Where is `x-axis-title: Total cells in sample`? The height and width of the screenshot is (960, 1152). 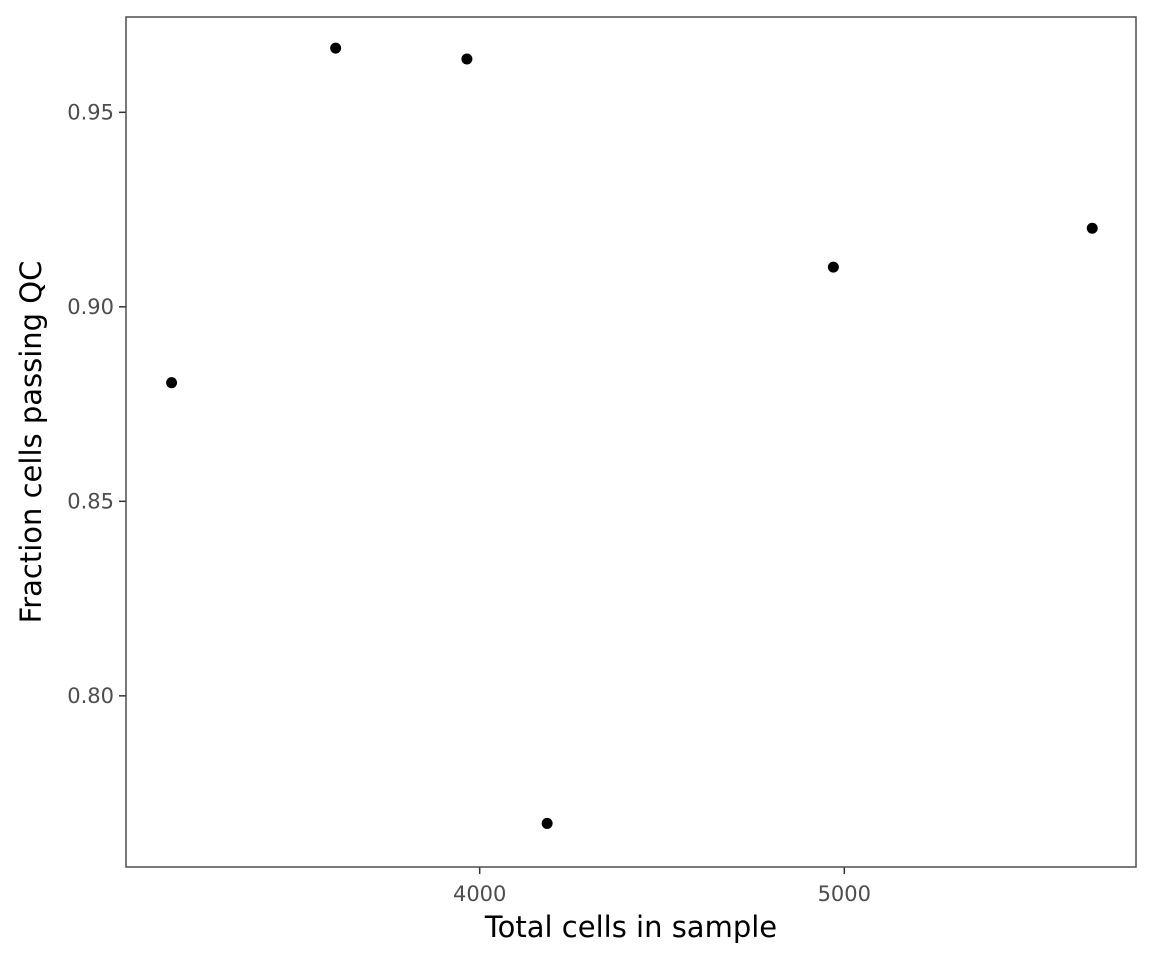
x-axis-title: Total cells in sample is located at coordinates (630, 927).